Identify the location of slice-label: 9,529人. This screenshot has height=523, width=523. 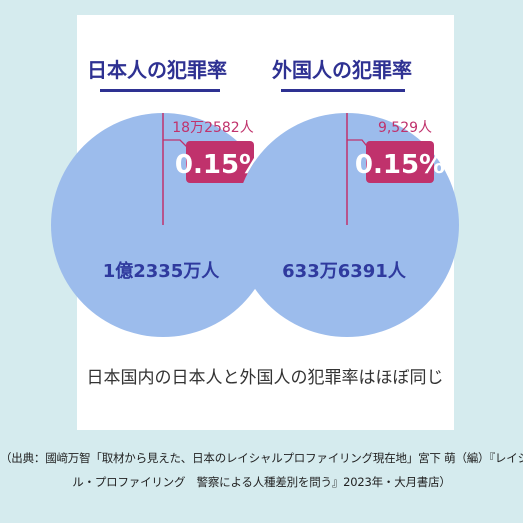
(405, 128).